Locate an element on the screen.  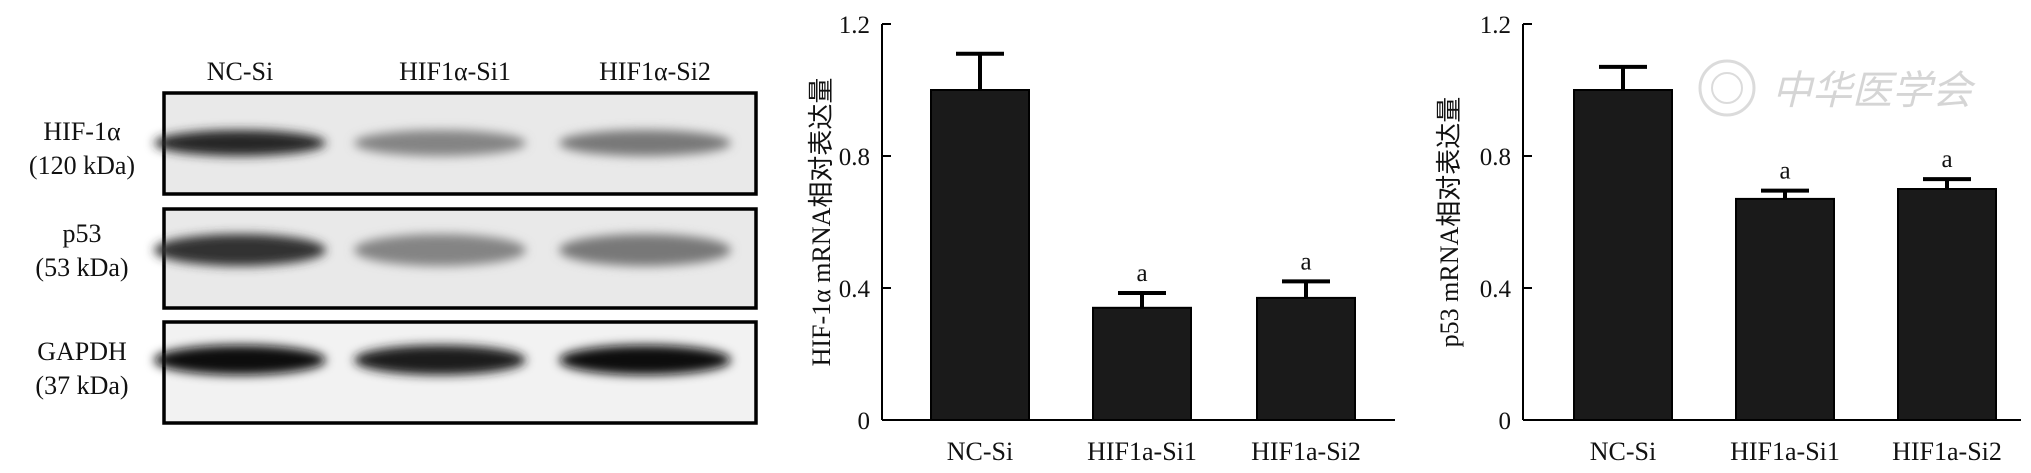
blot-row: p53 (53 kDa) is located at coordinates (396, 258).